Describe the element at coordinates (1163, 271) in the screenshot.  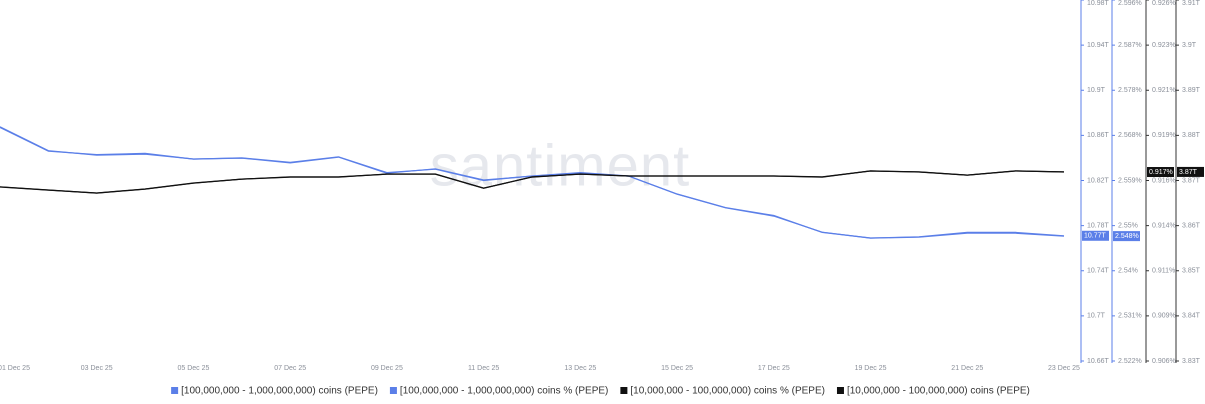
I see `y-tick-label: 0.911%` at that location.